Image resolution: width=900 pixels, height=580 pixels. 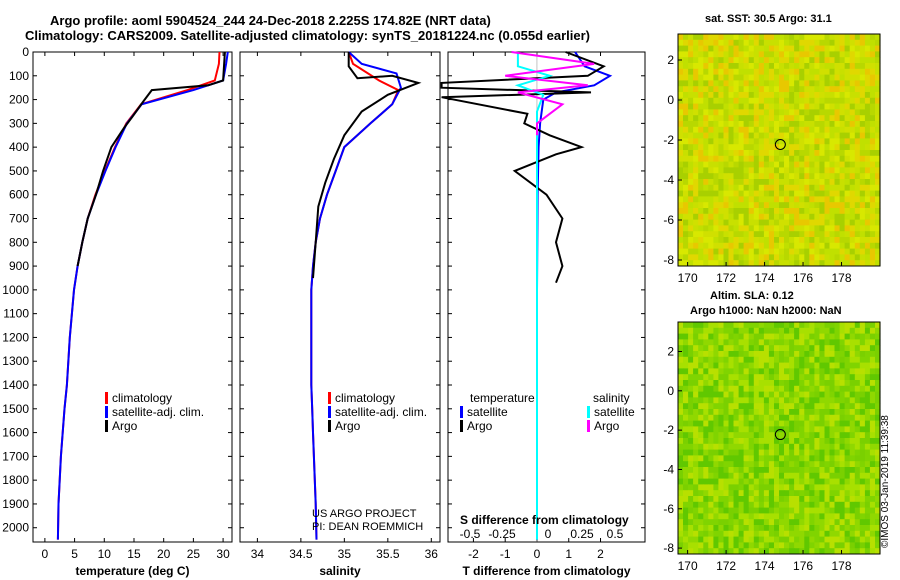 What do you see at coordinates (670, 60) in the screenshot?
I see `map-lat-label: 2` at bounding box center [670, 60].